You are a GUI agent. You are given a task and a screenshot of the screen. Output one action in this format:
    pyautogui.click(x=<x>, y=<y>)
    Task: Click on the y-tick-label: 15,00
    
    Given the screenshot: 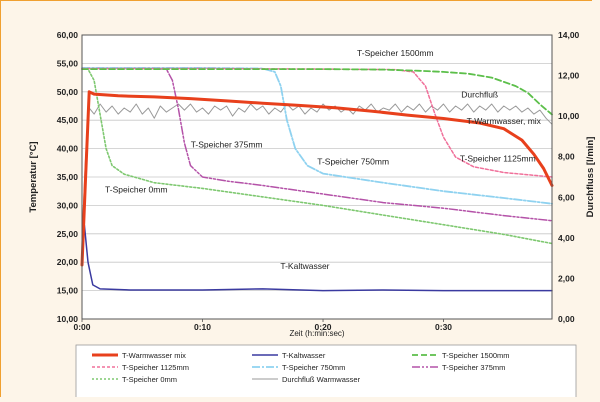 What is the action you would take?
    pyautogui.click(x=68, y=291)
    